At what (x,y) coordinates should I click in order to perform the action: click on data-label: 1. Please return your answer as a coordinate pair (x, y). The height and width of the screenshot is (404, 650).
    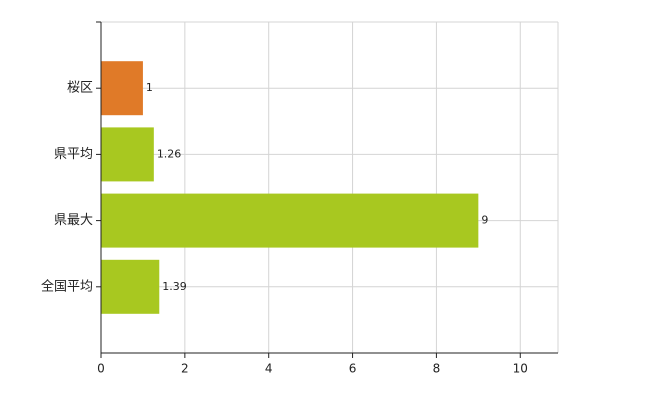
    Looking at the image, I should click on (149, 87).